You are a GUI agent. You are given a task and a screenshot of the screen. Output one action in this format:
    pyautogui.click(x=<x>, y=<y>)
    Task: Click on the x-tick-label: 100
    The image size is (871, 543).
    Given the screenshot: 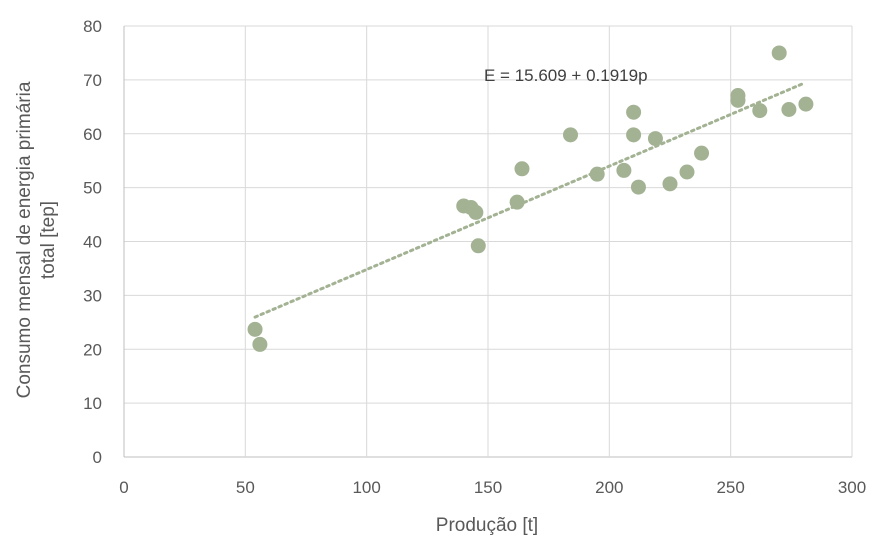 What is the action you would take?
    pyautogui.click(x=366, y=487)
    